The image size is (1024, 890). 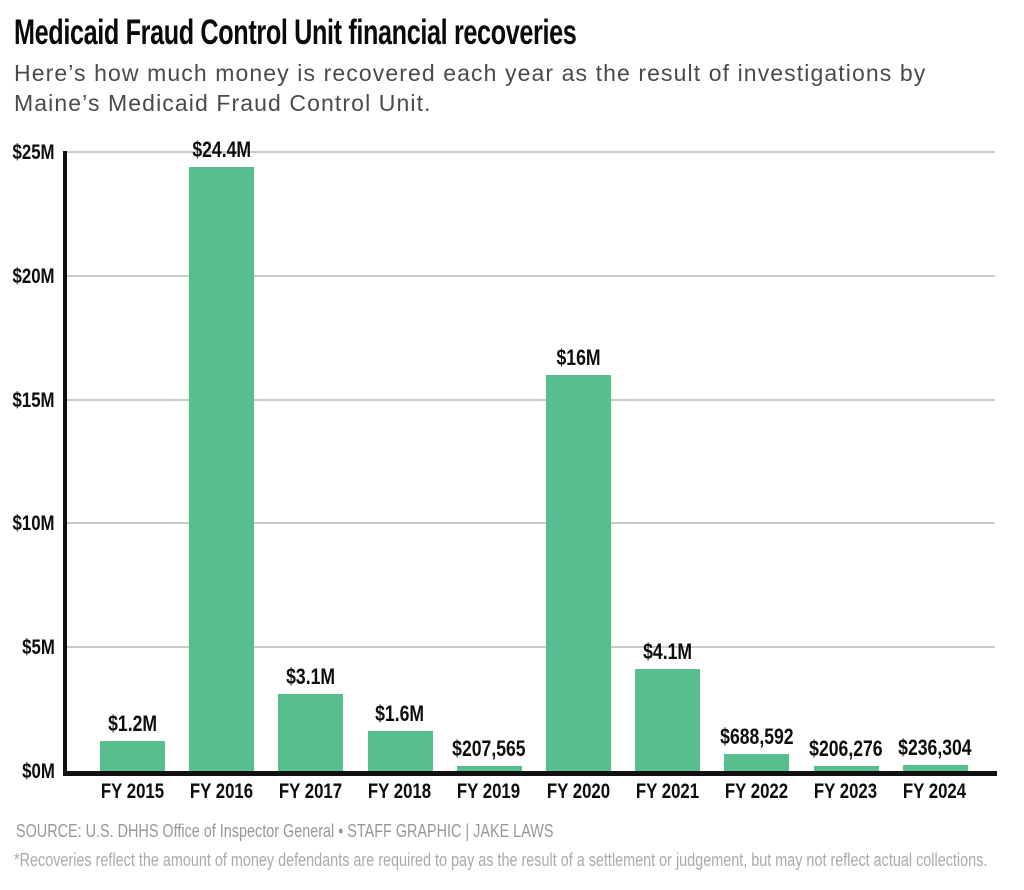 I want to click on x-tick-text: FY 2017, so click(x=311, y=791).